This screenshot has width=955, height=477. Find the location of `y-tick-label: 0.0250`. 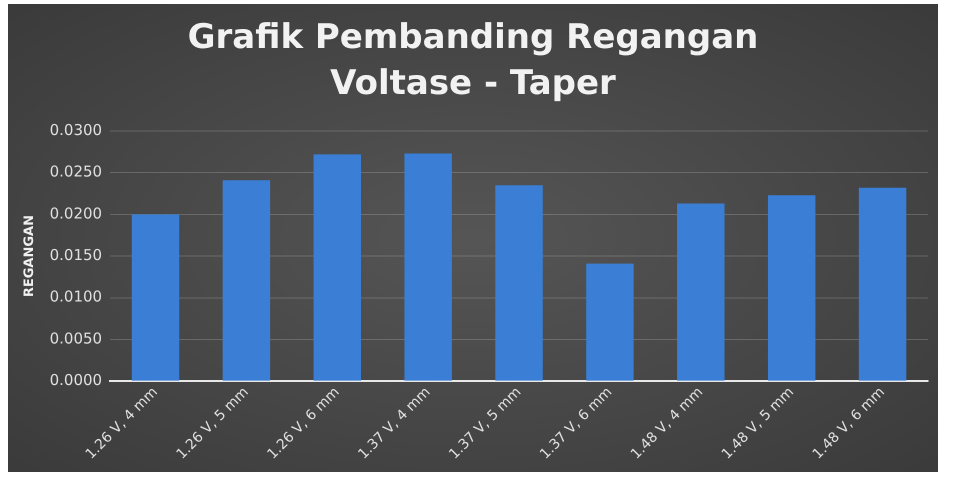

y-tick-label: 0.0250 is located at coordinates (76, 171).